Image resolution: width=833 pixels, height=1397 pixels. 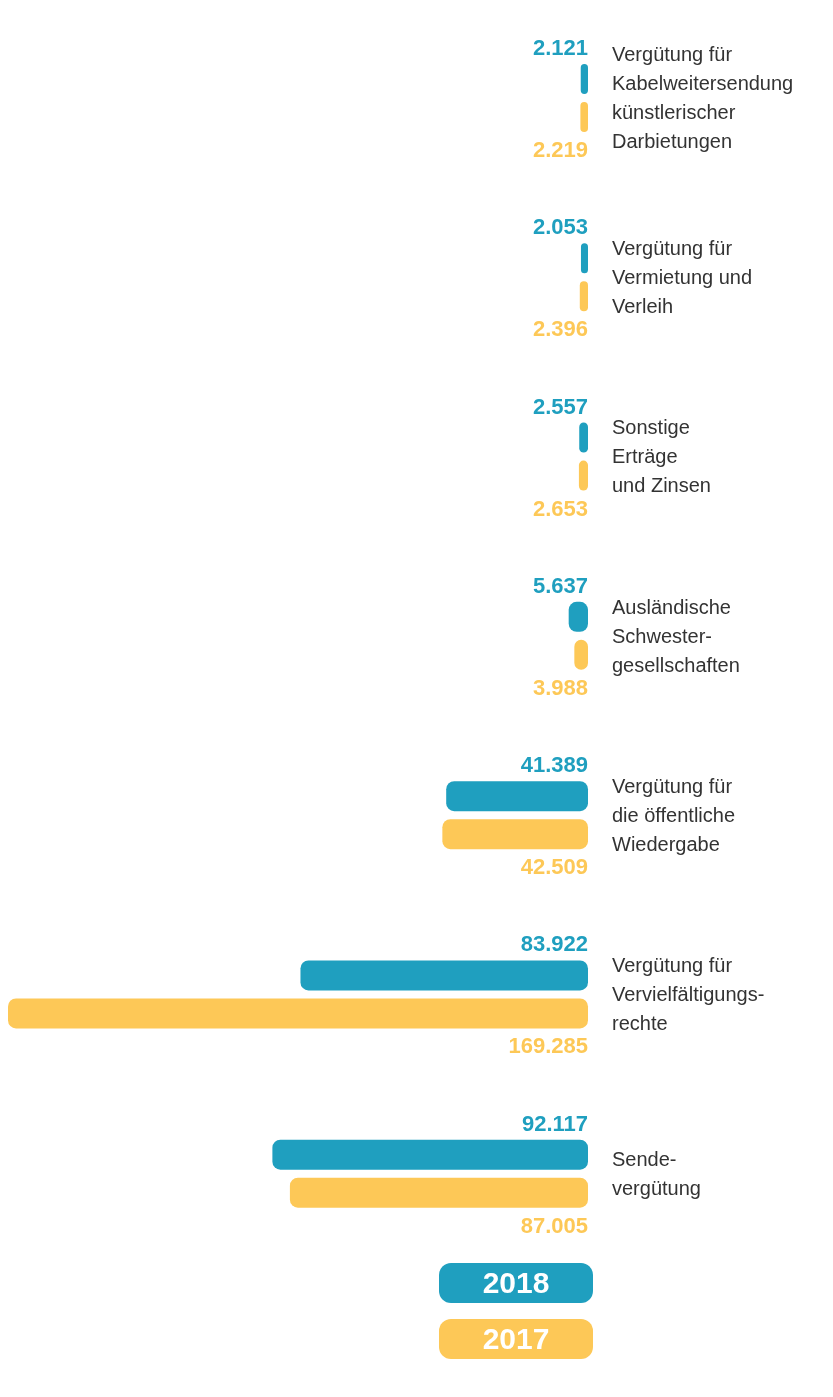 What do you see at coordinates (548, 1046) in the screenshot?
I see `data-label: 169.285` at bounding box center [548, 1046].